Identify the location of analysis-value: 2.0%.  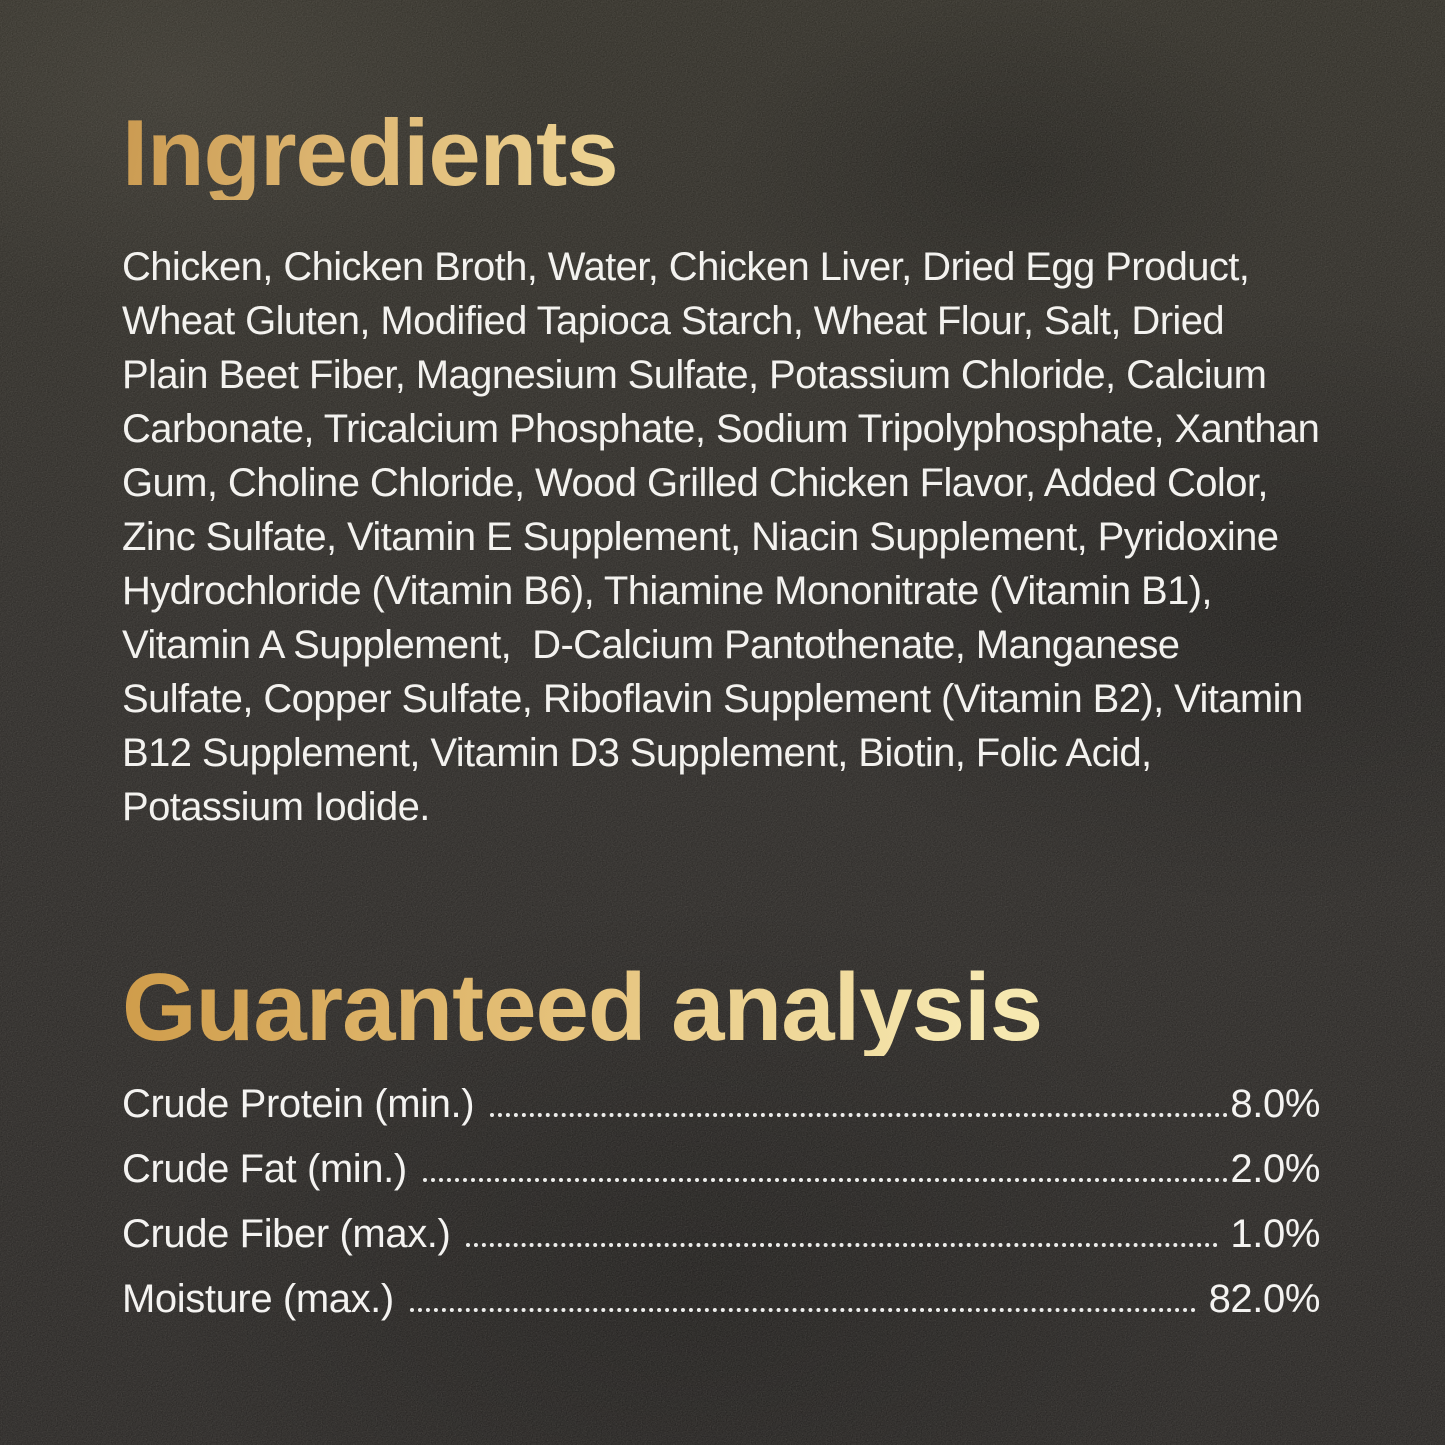
(1275, 1169).